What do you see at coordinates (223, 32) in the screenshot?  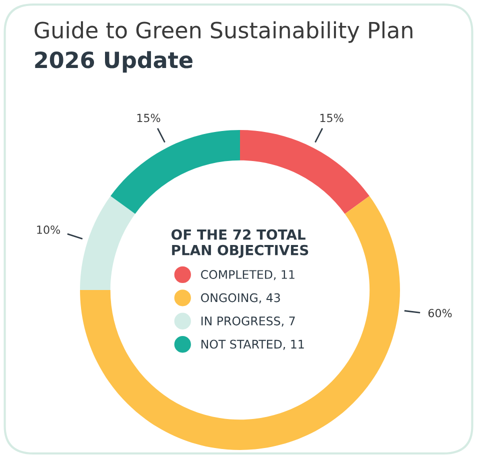 I see `chart-title: Guide to Green Sustainability Plan` at bounding box center [223, 32].